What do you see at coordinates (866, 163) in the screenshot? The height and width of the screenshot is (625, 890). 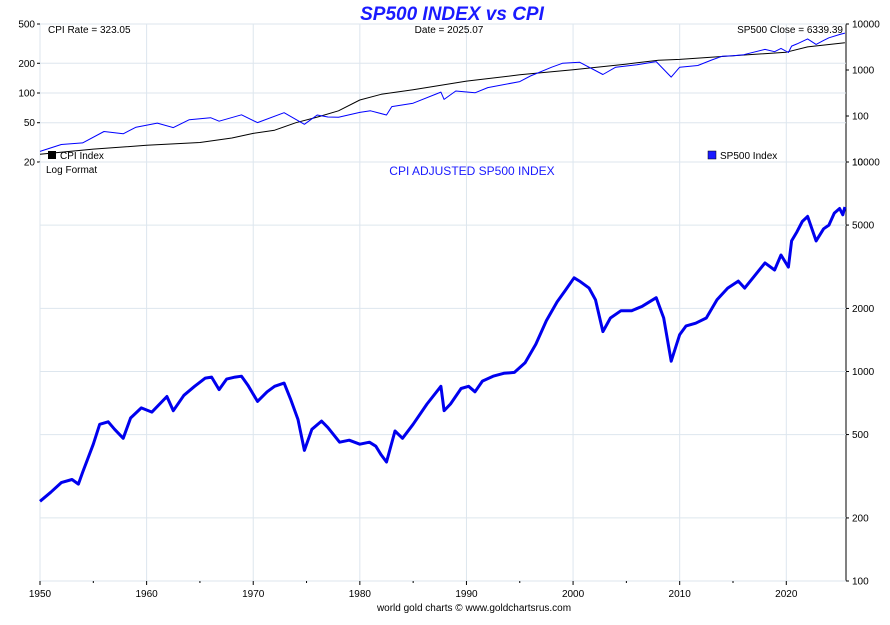 I see `bottom-right-tick-label: 10000` at bounding box center [866, 163].